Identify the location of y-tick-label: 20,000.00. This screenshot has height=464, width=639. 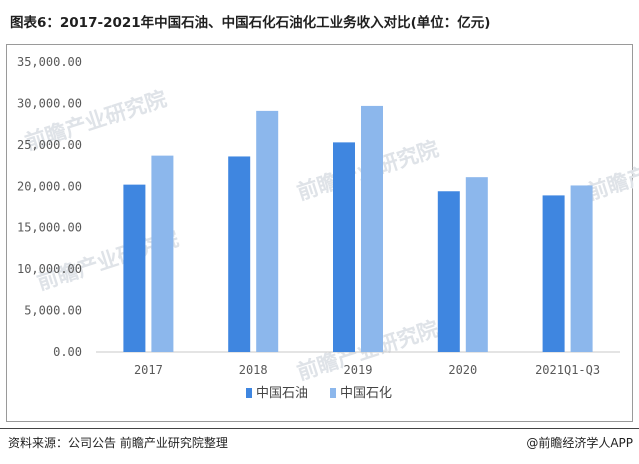
(49, 186).